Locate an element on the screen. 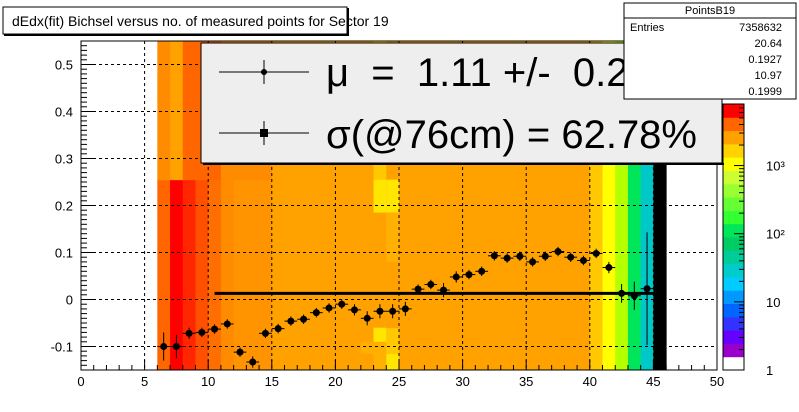  x-tick-label: 5 is located at coordinates (144, 381).